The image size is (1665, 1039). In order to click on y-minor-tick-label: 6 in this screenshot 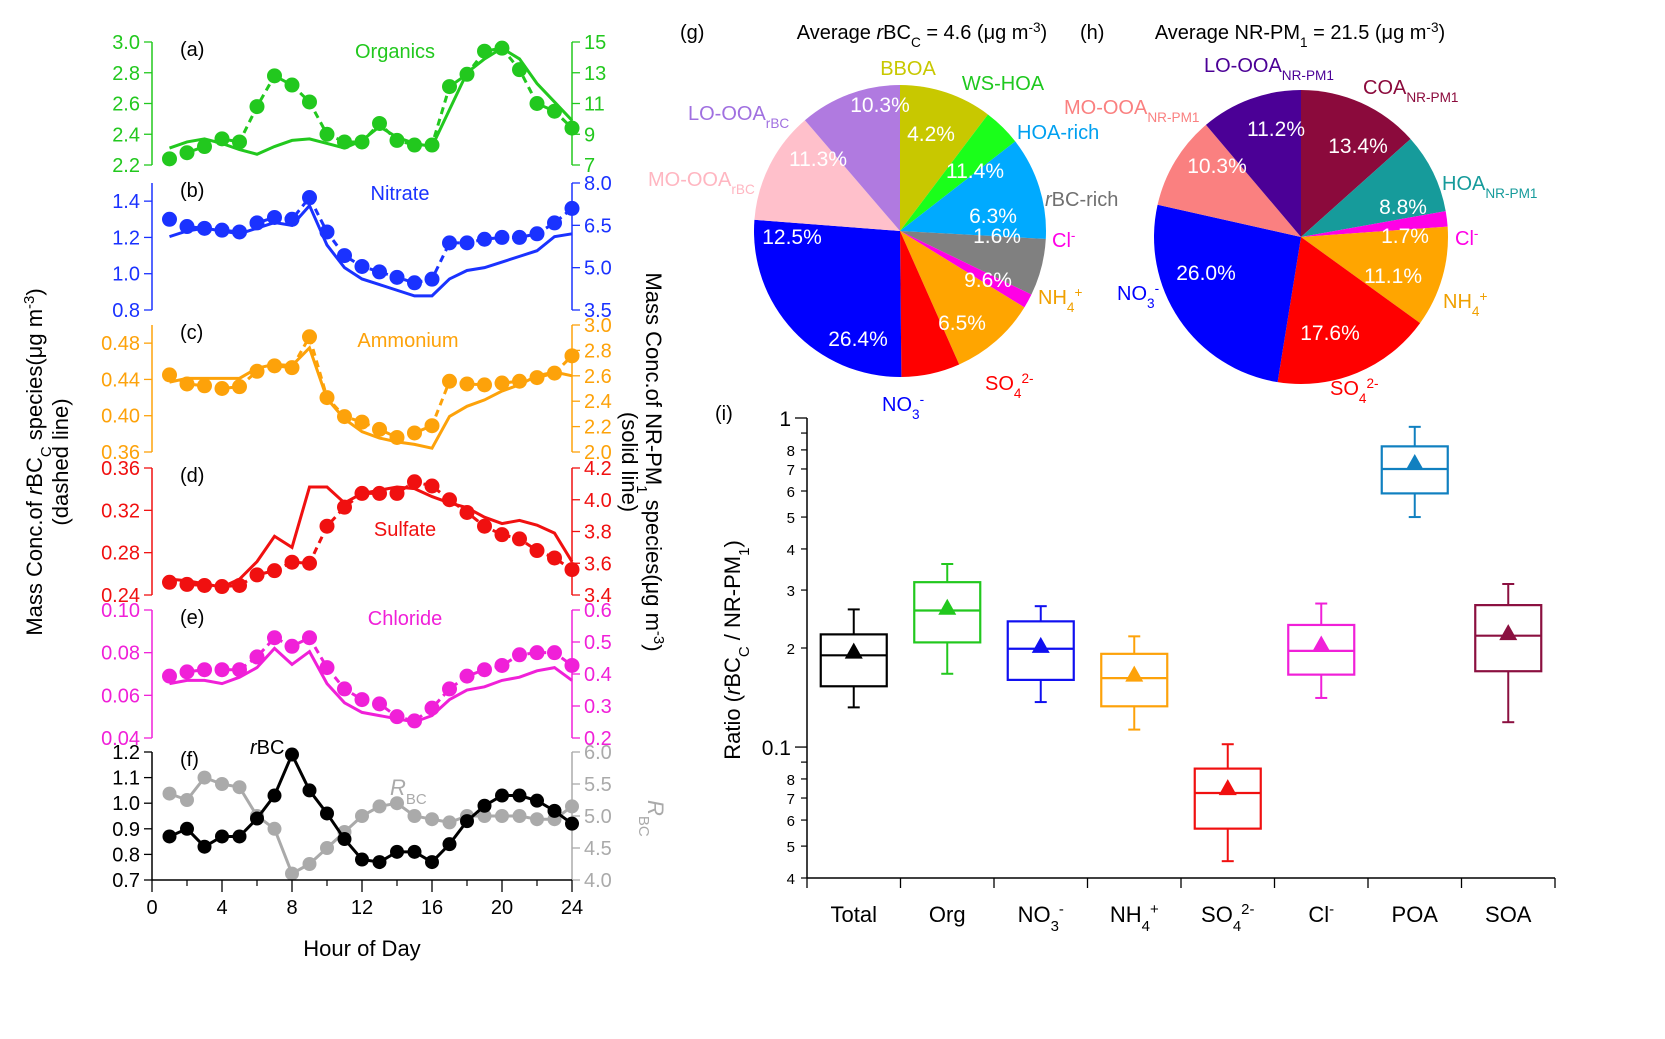, I will do `click(791, 821)`.